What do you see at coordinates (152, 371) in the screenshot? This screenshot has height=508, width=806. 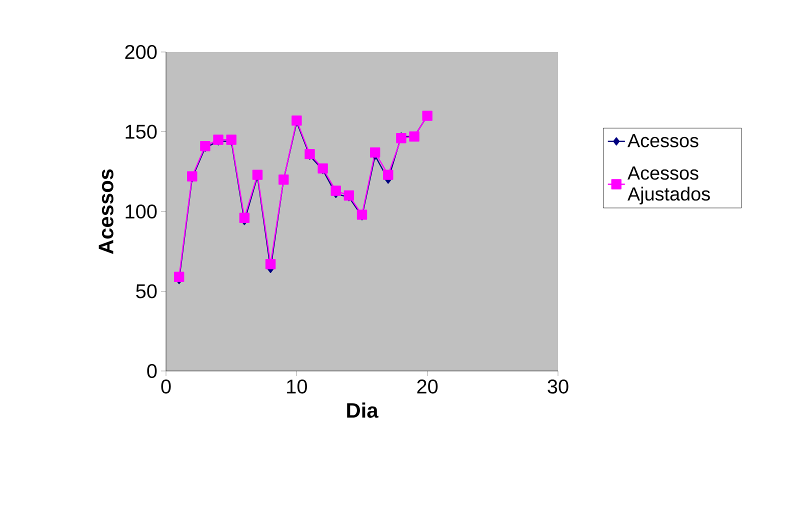 I see `y-tick-label: 0` at bounding box center [152, 371].